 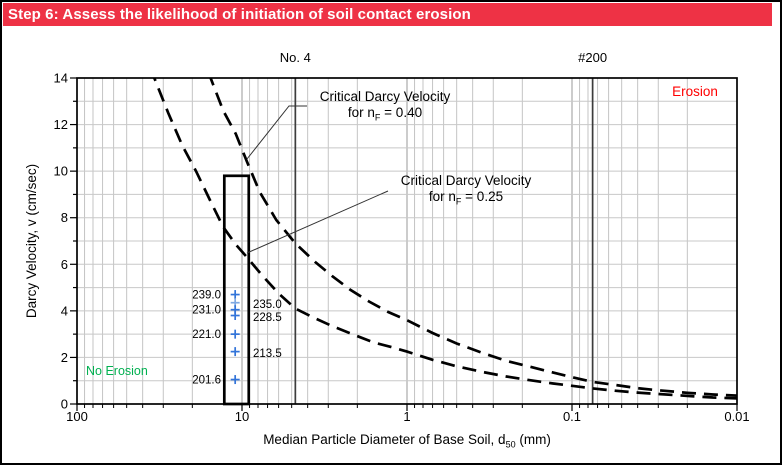 I want to click on station-label: 235.0, so click(x=267, y=305).